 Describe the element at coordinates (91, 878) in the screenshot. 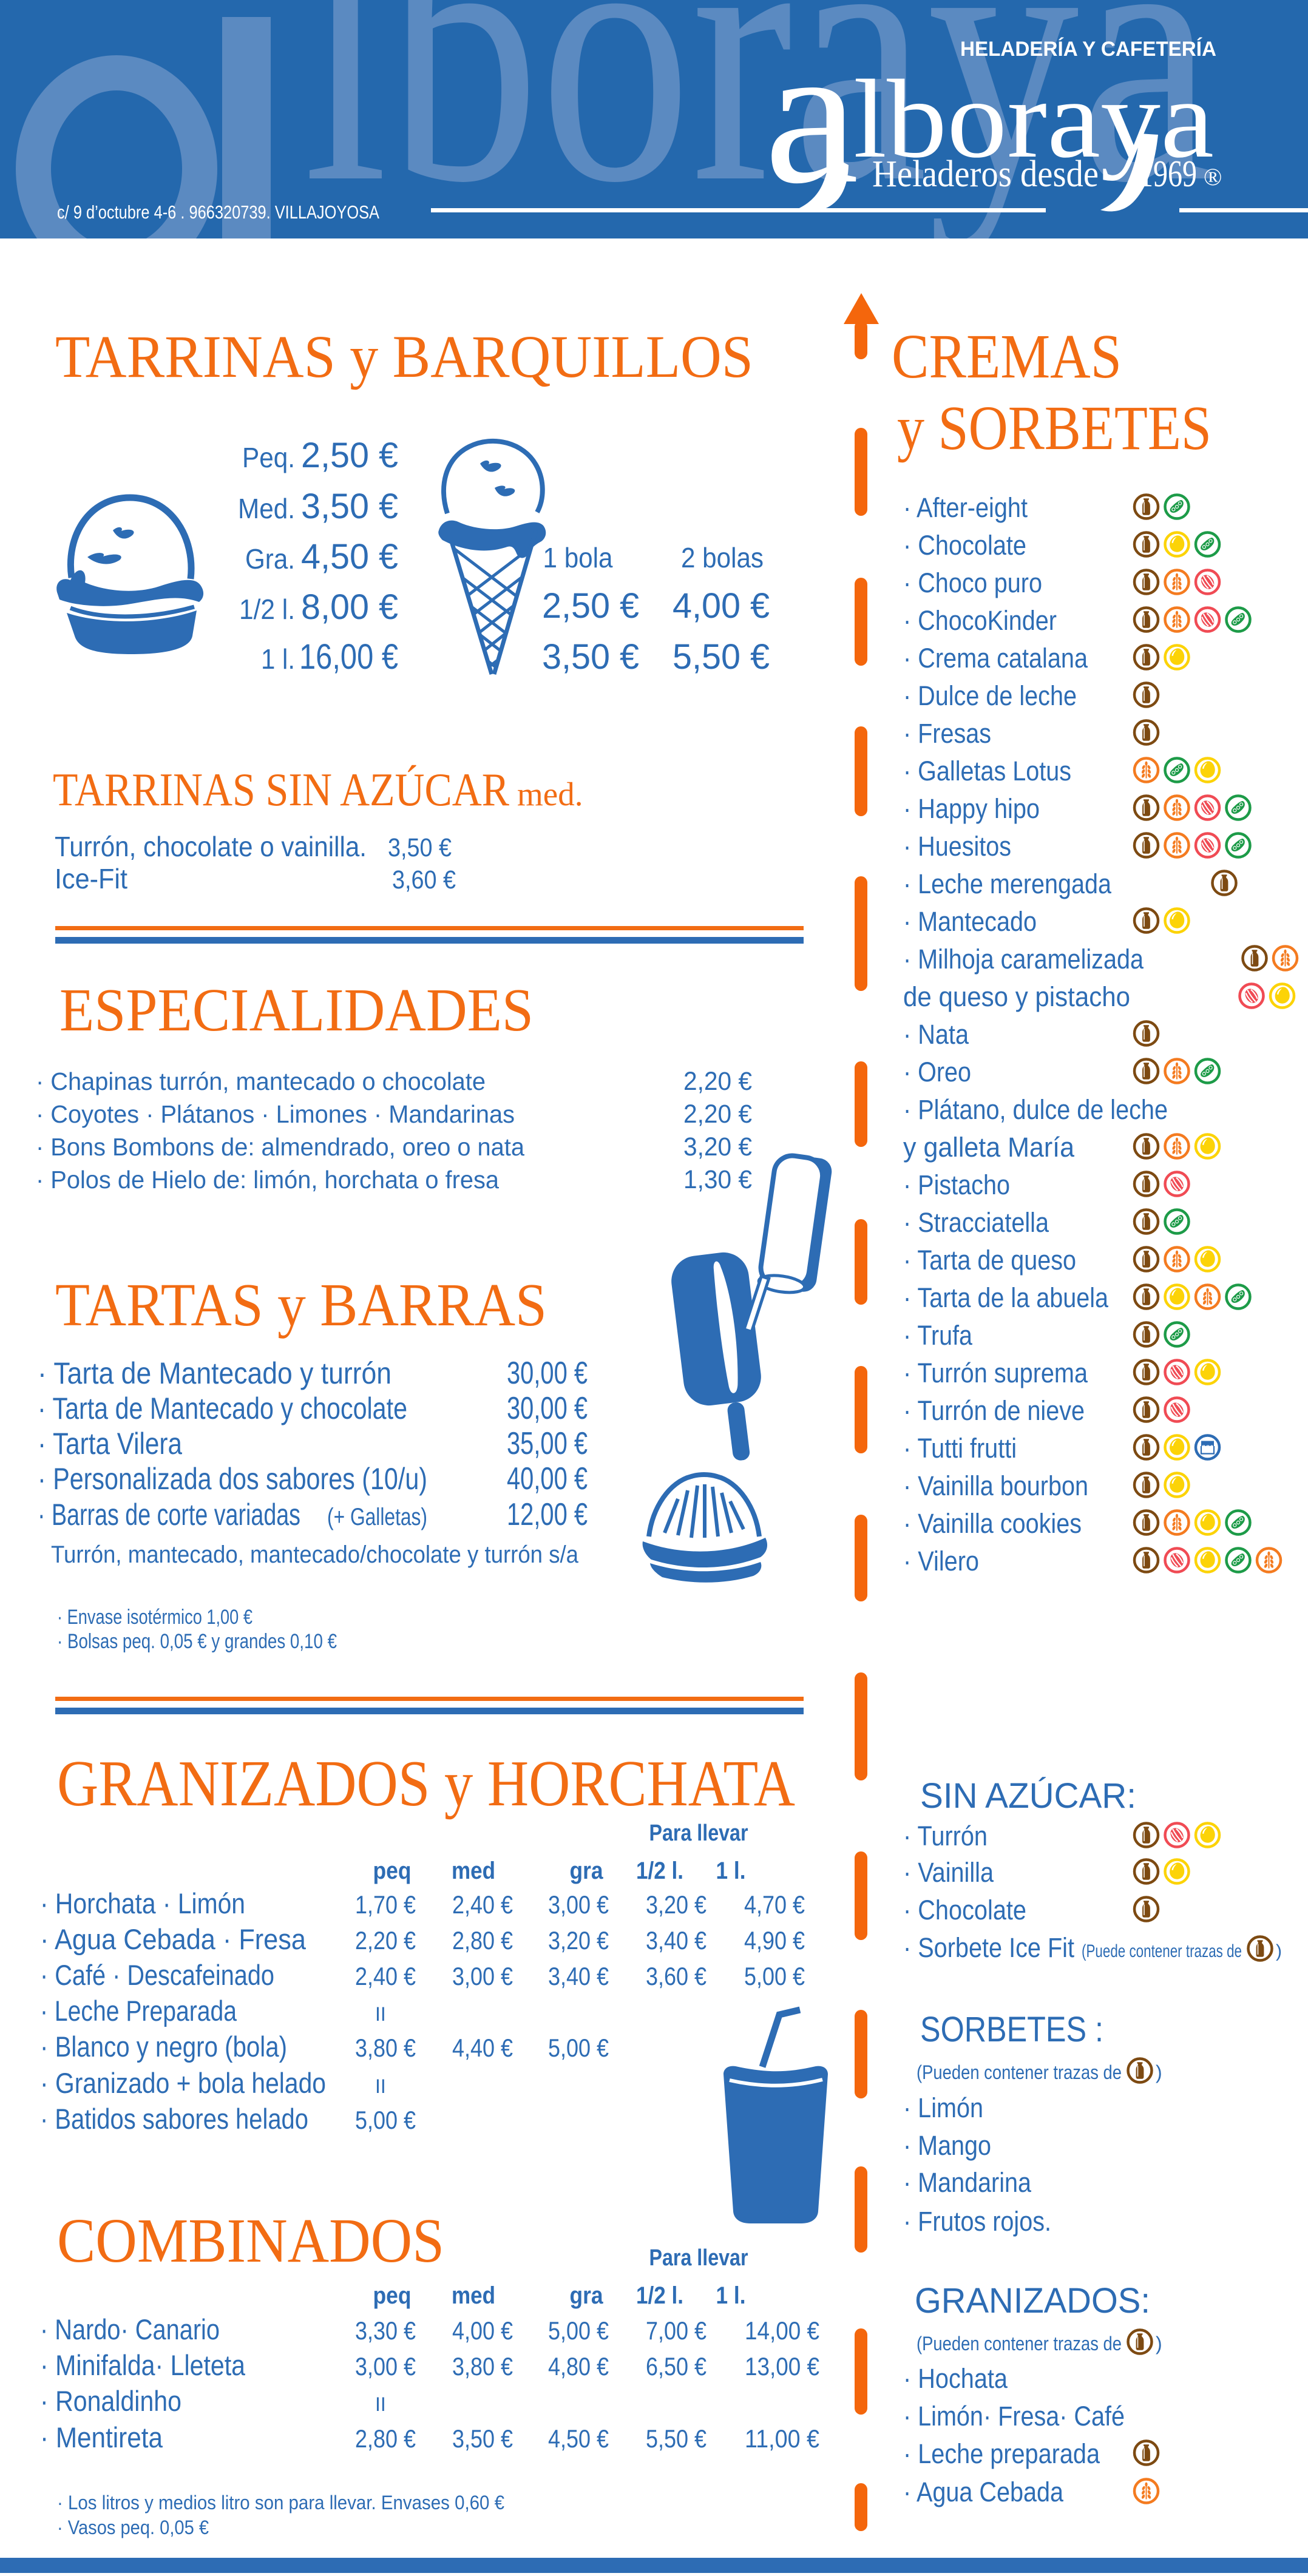

I see `svg-text: Ice-Fit` at that location.